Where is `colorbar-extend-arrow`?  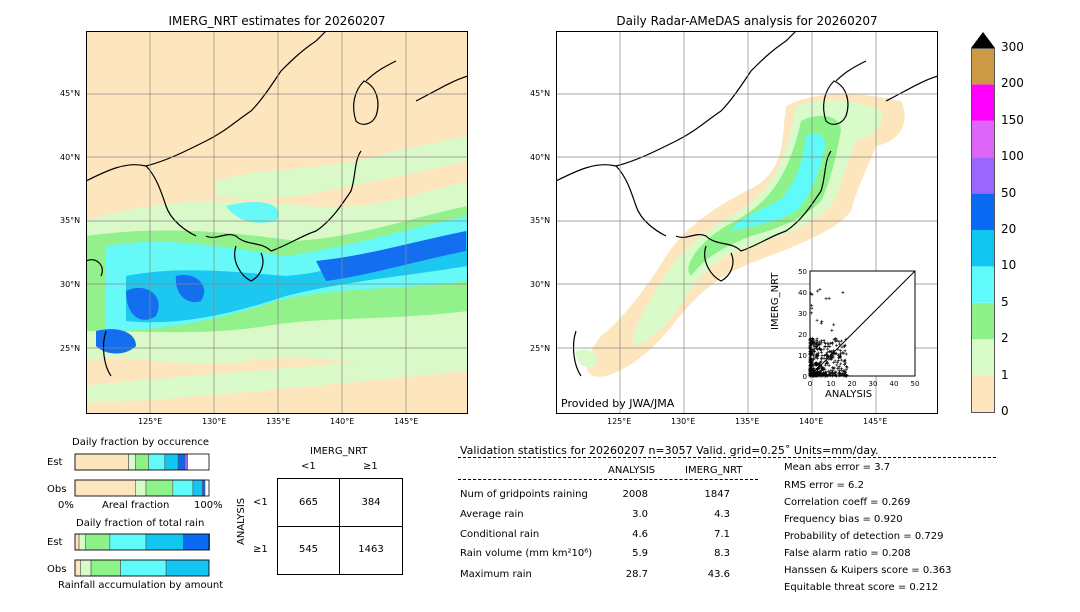 colorbar-extend-arrow is located at coordinates (983, 40).